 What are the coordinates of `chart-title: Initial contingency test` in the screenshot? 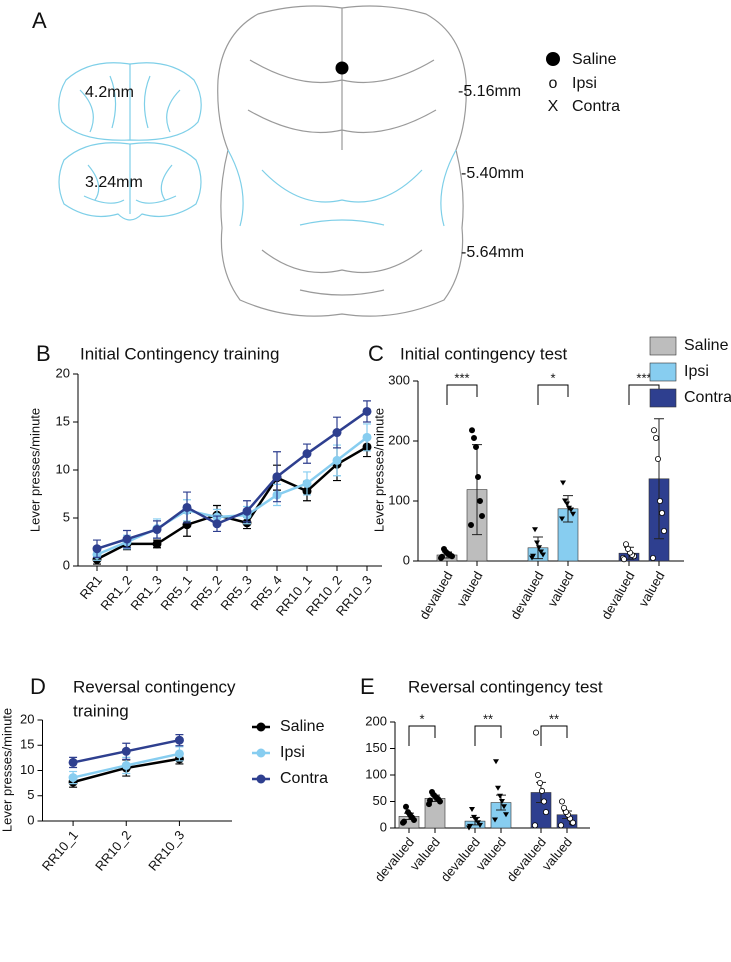 It's located at (484, 353).